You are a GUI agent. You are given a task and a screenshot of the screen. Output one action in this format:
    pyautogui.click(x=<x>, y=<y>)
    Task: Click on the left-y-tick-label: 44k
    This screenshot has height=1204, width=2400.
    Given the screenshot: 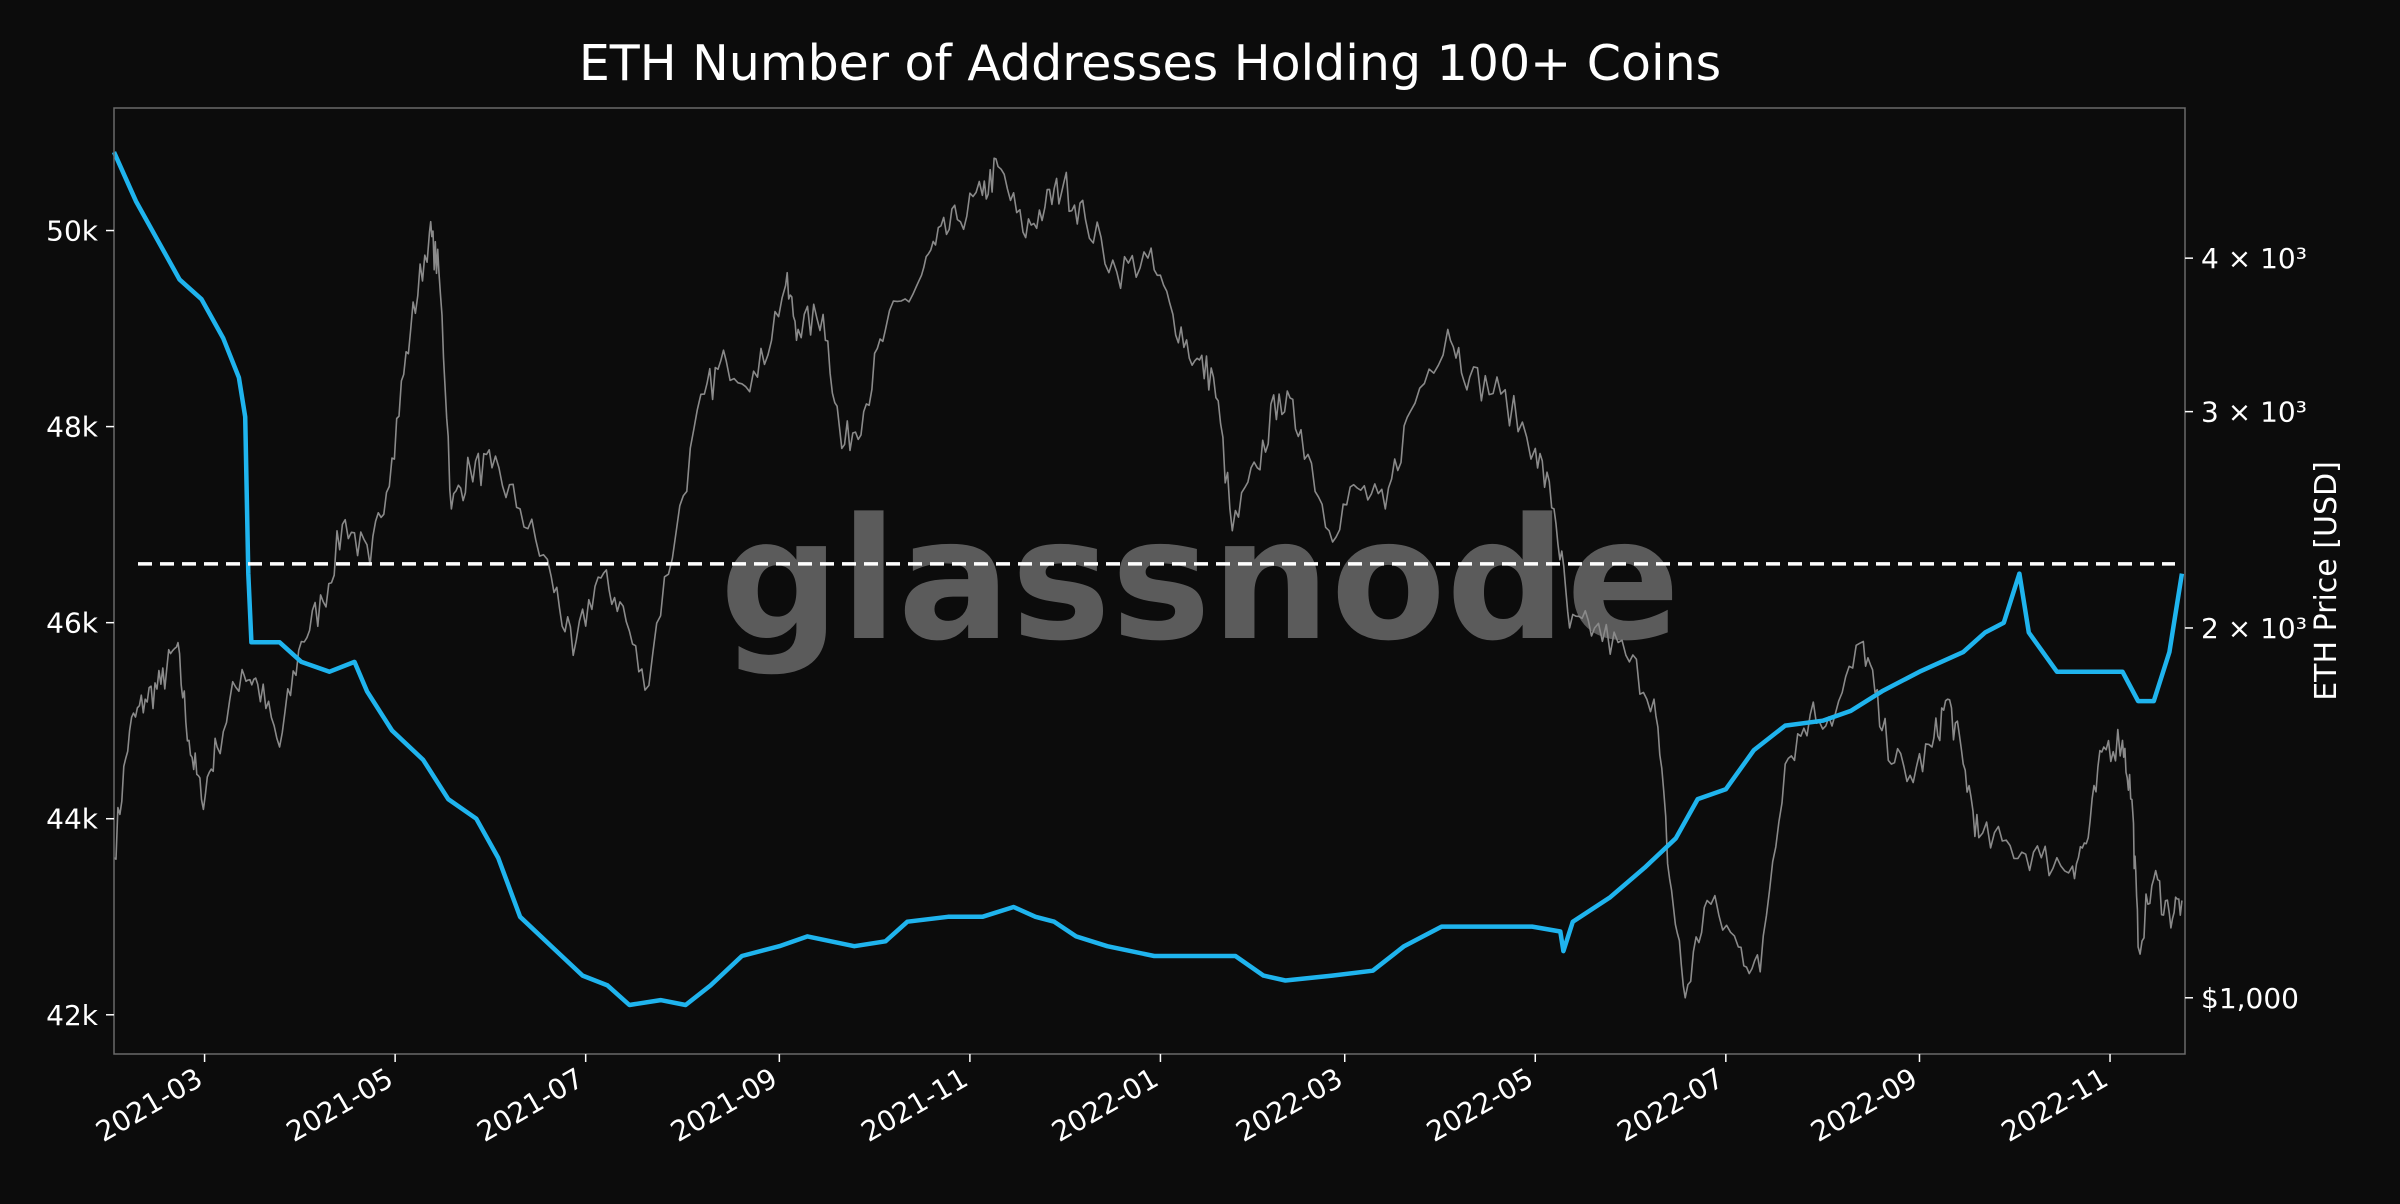 What is the action you would take?
    pyautogui.click(x=72, y=819)
    